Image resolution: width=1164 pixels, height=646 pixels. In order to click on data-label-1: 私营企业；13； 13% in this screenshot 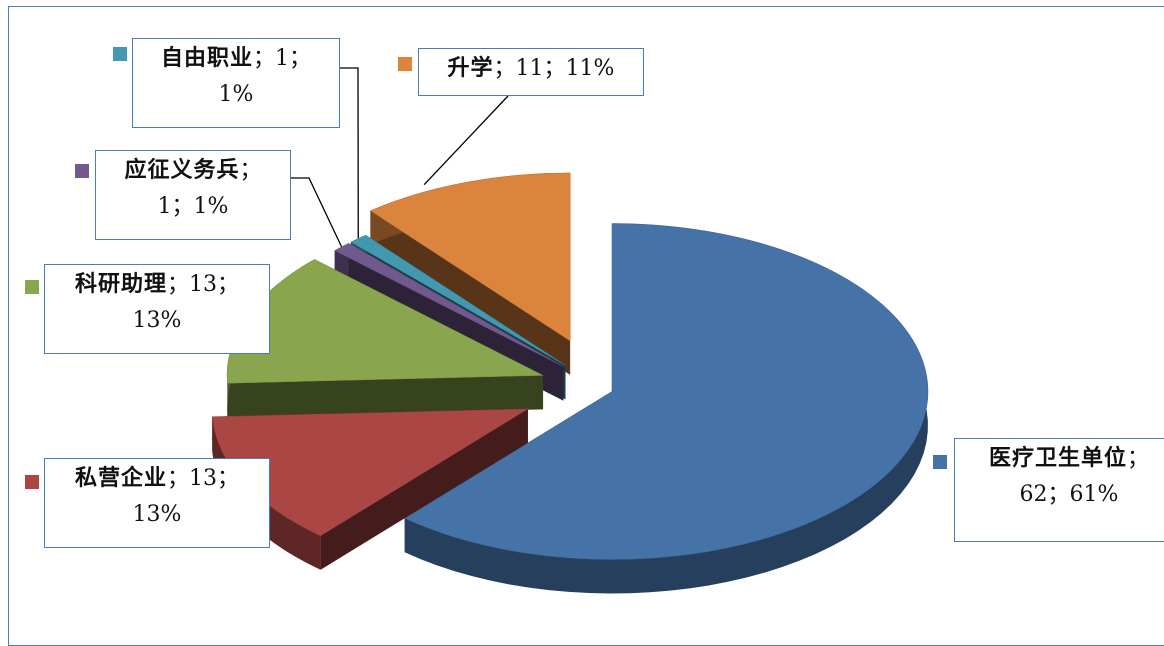, I will do `click(157, 503)`.